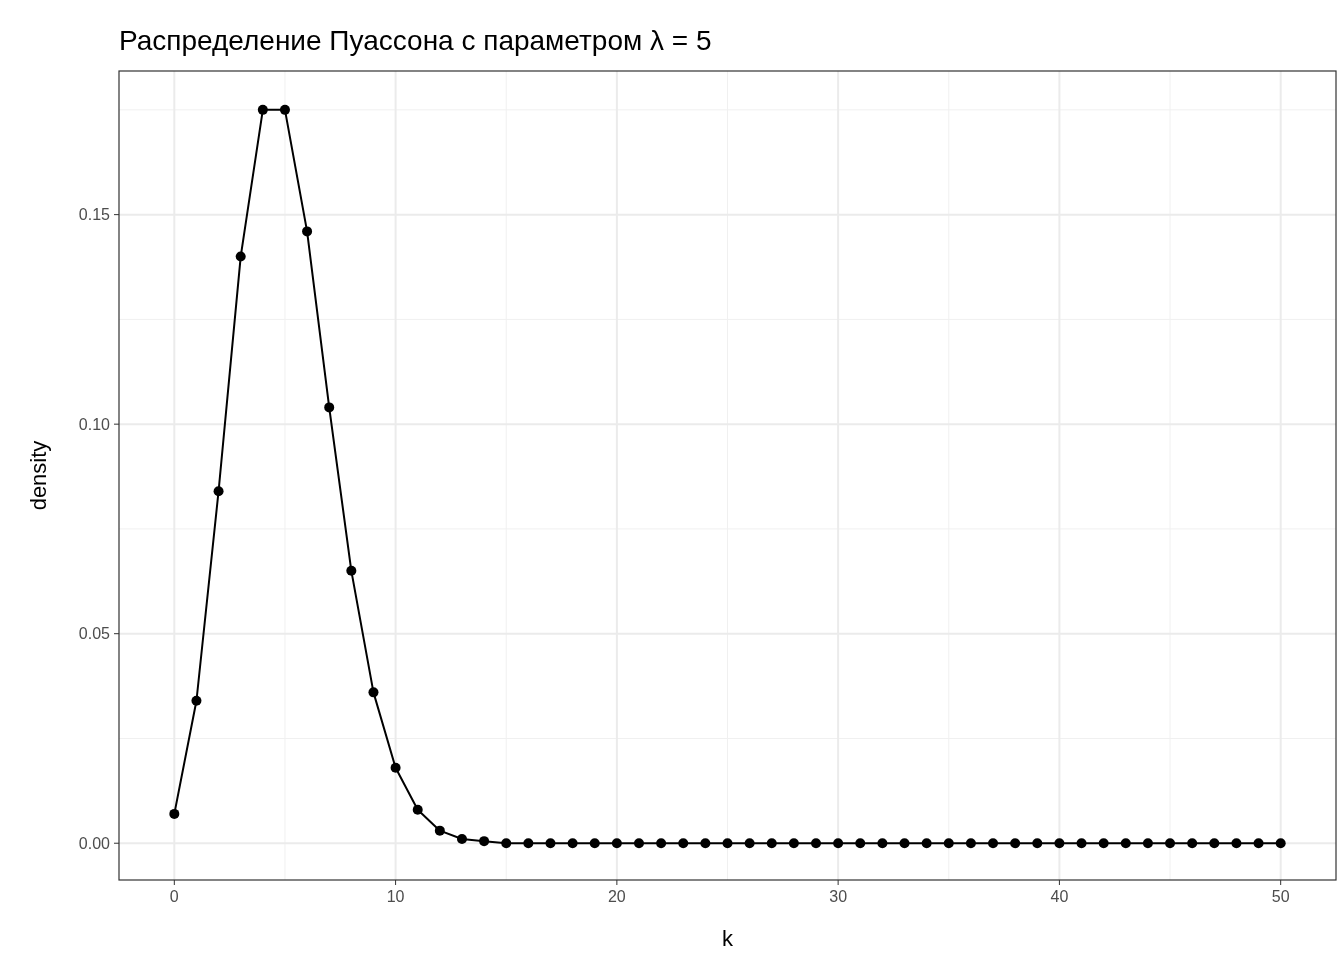 The width and height of the screenshot is (1344, 960). Describe the element at coordinates (94, 215) in the screenshot. I see `y-tick-label: 0.15` at that location.